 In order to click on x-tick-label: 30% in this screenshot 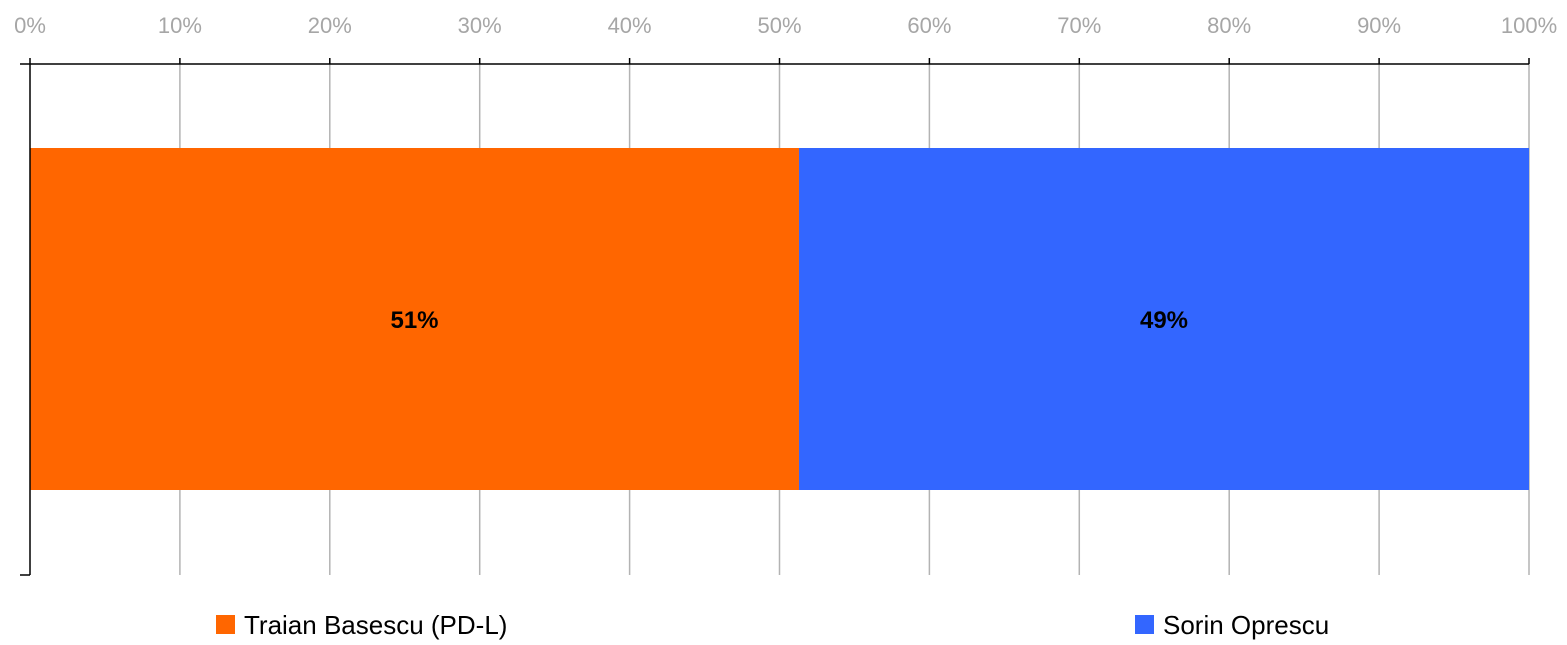, I will do `click(480, 25)`.